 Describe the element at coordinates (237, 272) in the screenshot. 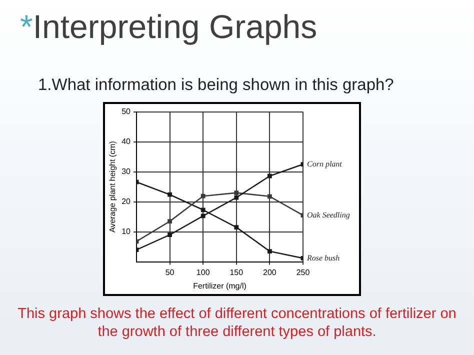

I see `x-tick-label: 150` at that location.